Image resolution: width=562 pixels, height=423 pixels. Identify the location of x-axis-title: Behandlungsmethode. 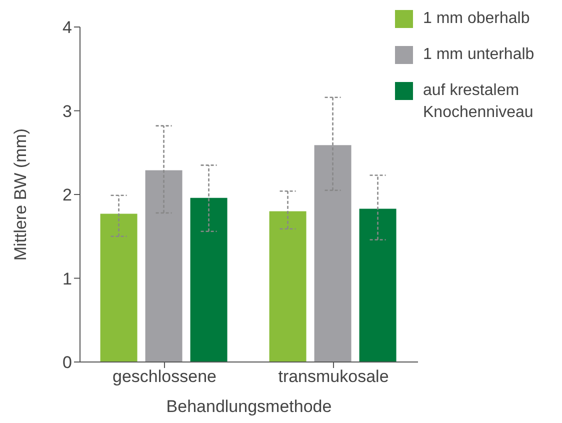
(249, 406).